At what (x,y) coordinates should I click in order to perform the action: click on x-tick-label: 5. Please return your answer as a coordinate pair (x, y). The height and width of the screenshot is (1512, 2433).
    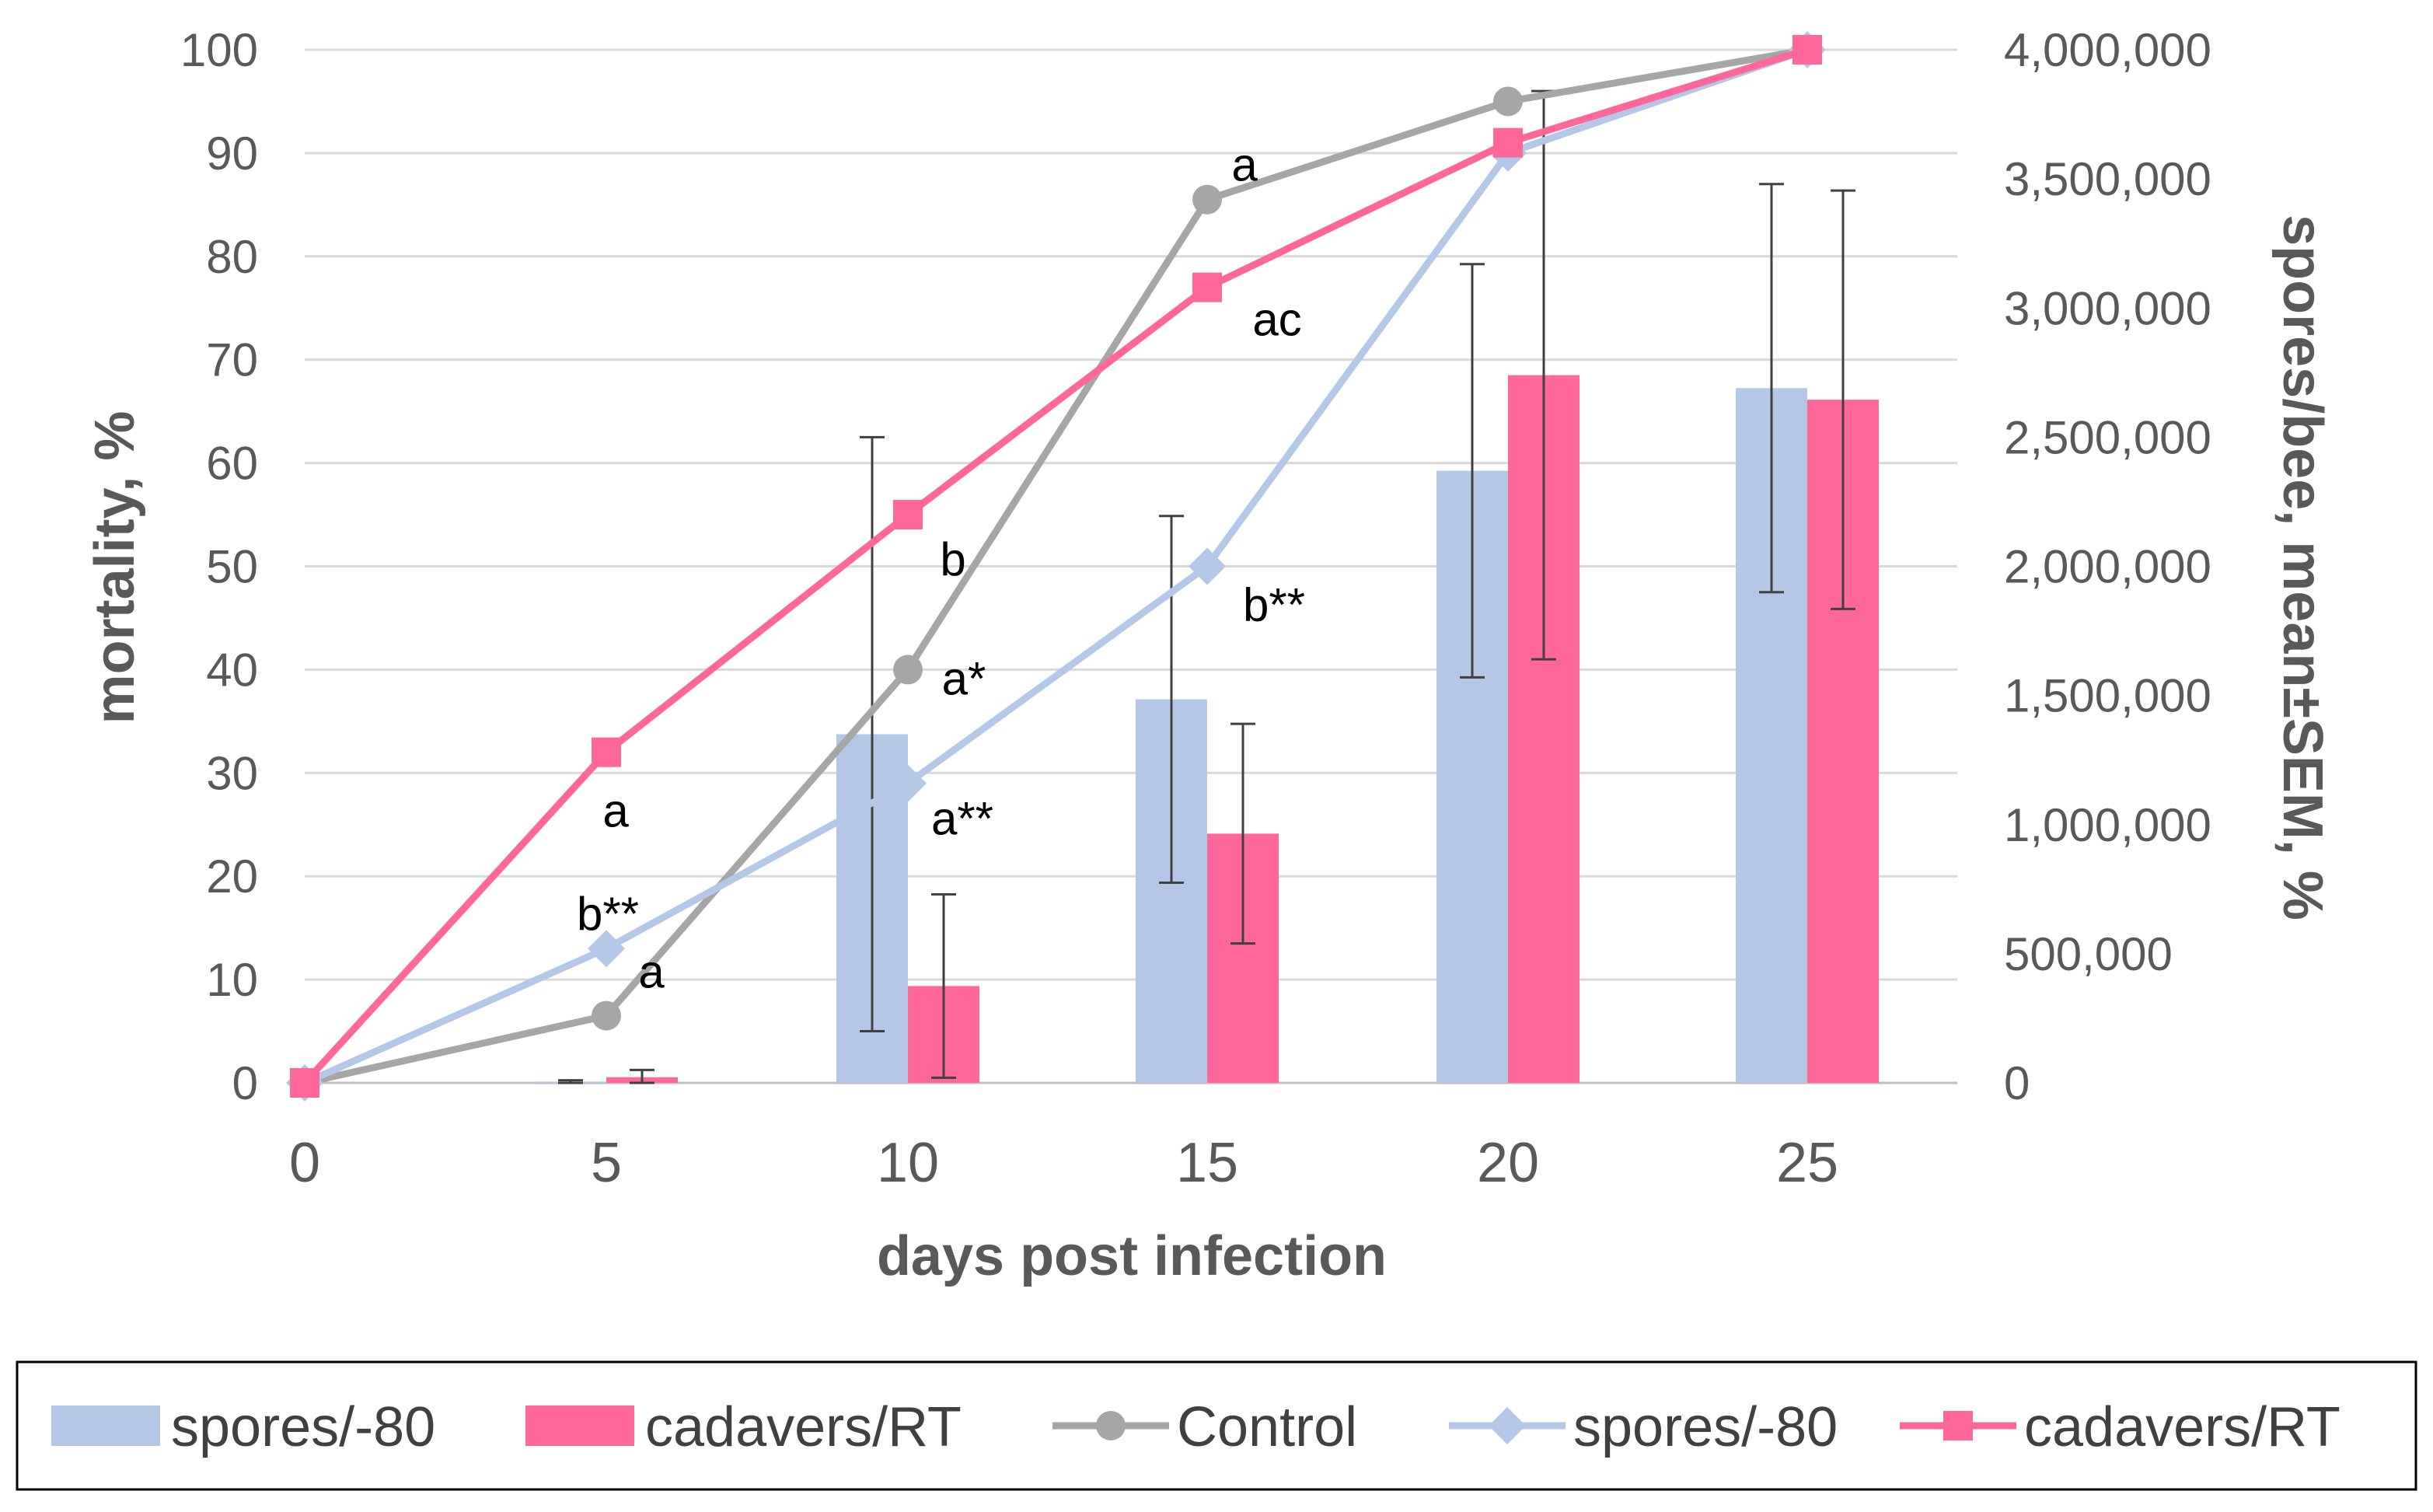
    Looking at the image, I should click on (607, 1163).